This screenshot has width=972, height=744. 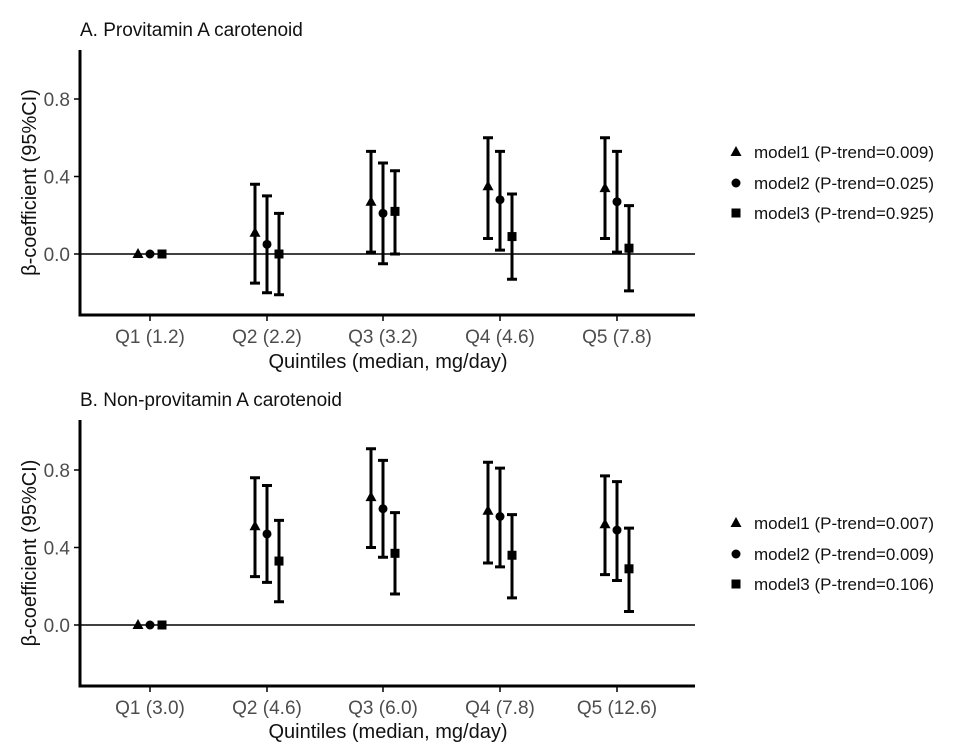 I want to click on legend-item: model3 (P-trend=0.106), so click(x=832, y=584).